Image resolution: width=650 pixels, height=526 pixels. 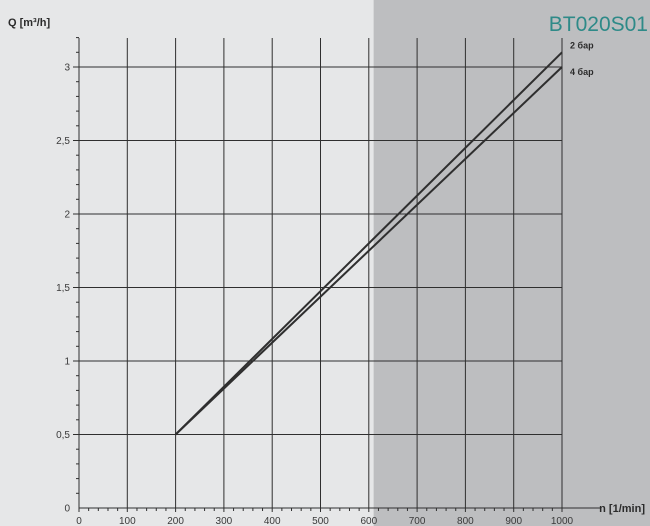 What do you see at coordinates (562, 521) in the screenshot?
I see `x-tick-label: 1000` at bounding box center [562, 521].